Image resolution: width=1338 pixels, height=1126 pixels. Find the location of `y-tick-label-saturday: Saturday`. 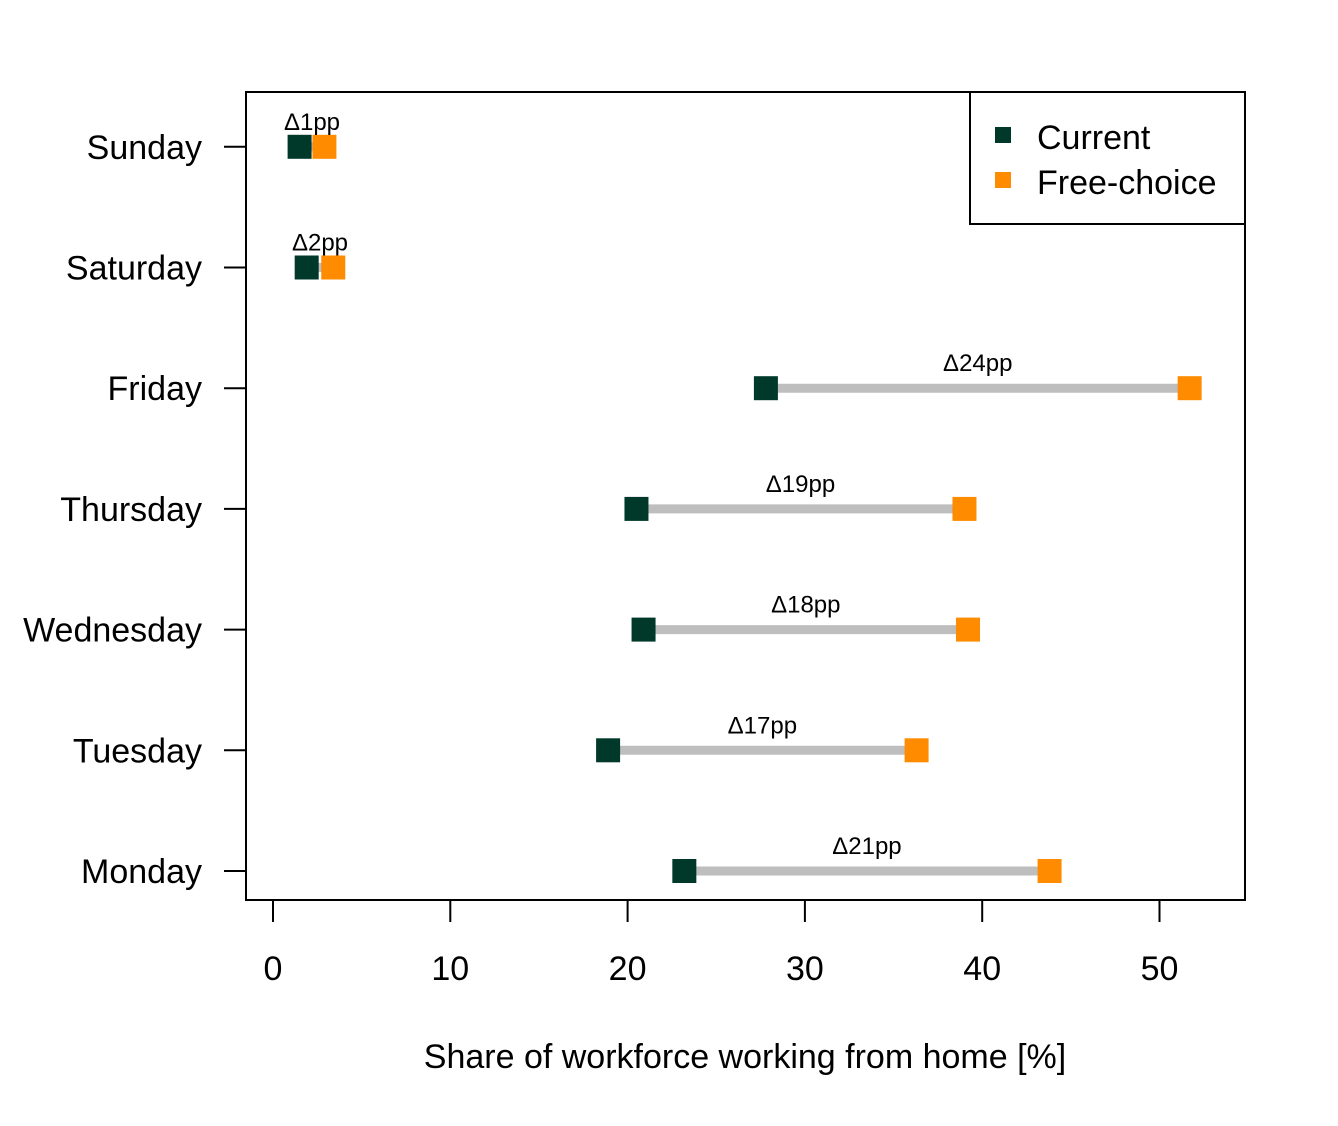

y-tick-label-saturday: Saturday is located at coordinates (134, 269).